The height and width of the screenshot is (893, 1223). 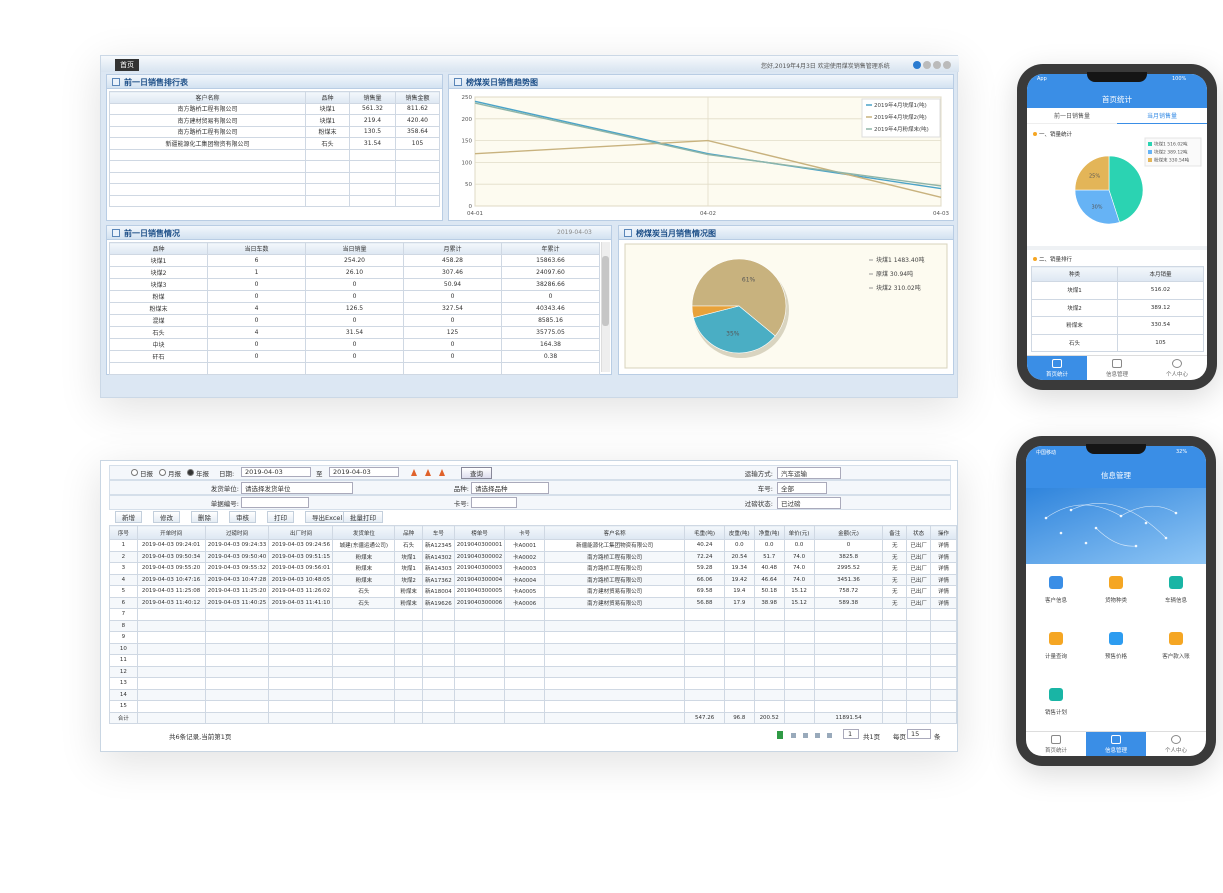 I want to click on table-cell: 327.54, so click(x=452, y=308).